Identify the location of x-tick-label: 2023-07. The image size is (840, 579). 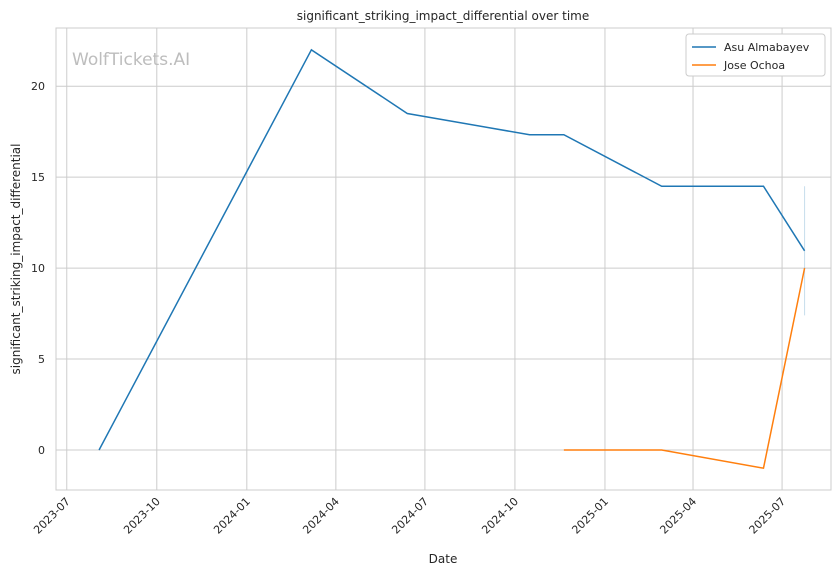
(52, 516).